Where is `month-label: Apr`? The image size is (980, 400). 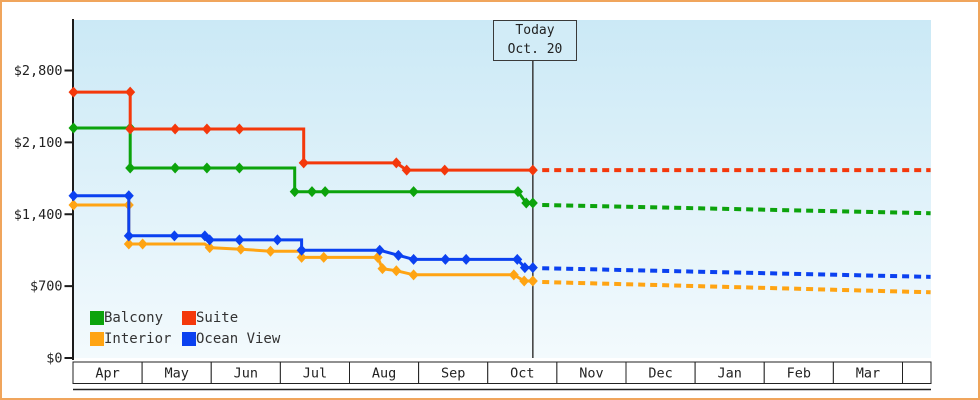
month-label: Apr is located at coordinates (107, 374).